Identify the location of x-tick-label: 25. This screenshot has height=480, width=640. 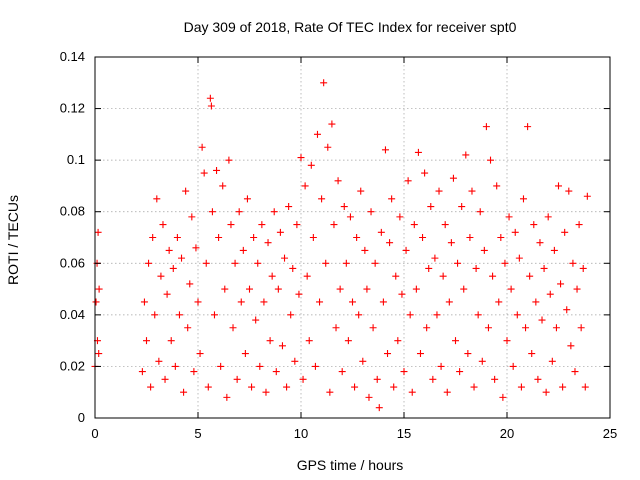
(610, 433).